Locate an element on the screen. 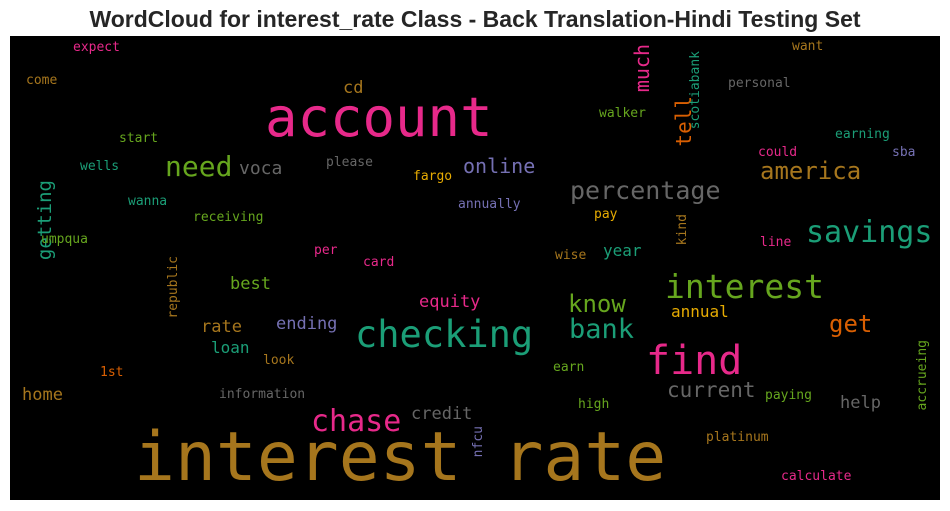 The image size is (950, 511). word-walker: walker is located at coordinates (622, 113).